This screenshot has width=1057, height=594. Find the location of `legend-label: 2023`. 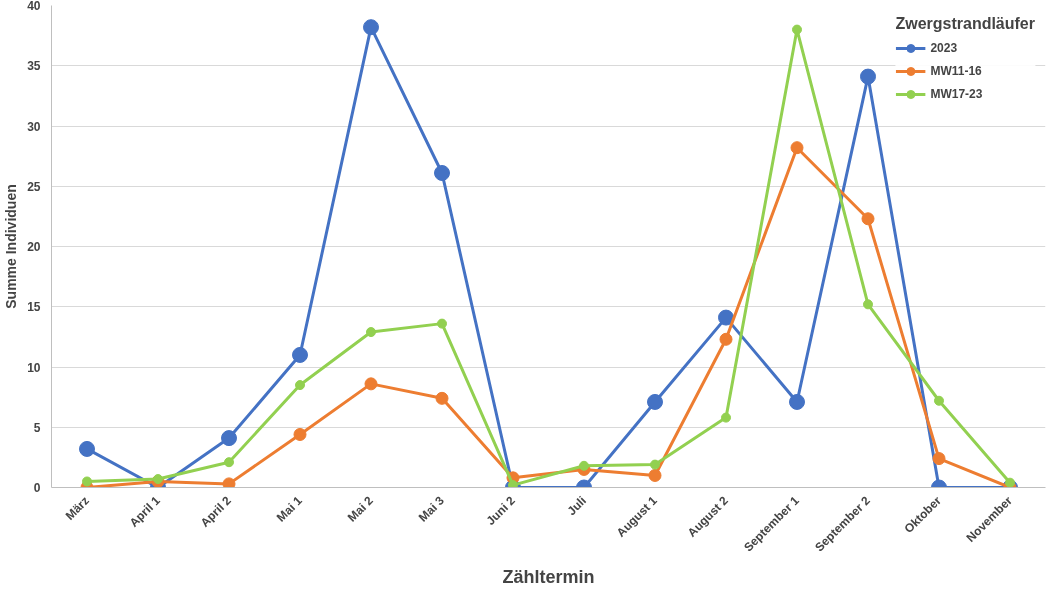

legend-label: 2023 is located at coordinates (944, 48).